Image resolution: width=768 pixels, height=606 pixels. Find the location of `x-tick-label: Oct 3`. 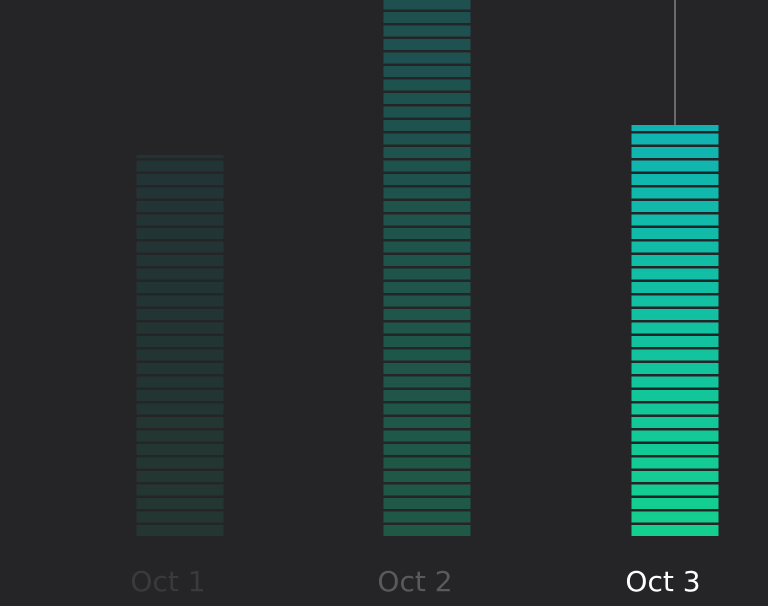

x-tick-label: Oct 3 is located at coordinates (662, 581).